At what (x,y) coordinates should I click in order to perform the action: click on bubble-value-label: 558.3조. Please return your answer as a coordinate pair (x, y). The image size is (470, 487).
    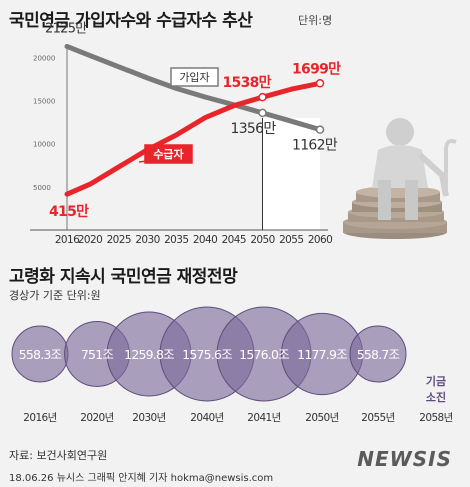
    Looking at the image, I should click on (40, 354).